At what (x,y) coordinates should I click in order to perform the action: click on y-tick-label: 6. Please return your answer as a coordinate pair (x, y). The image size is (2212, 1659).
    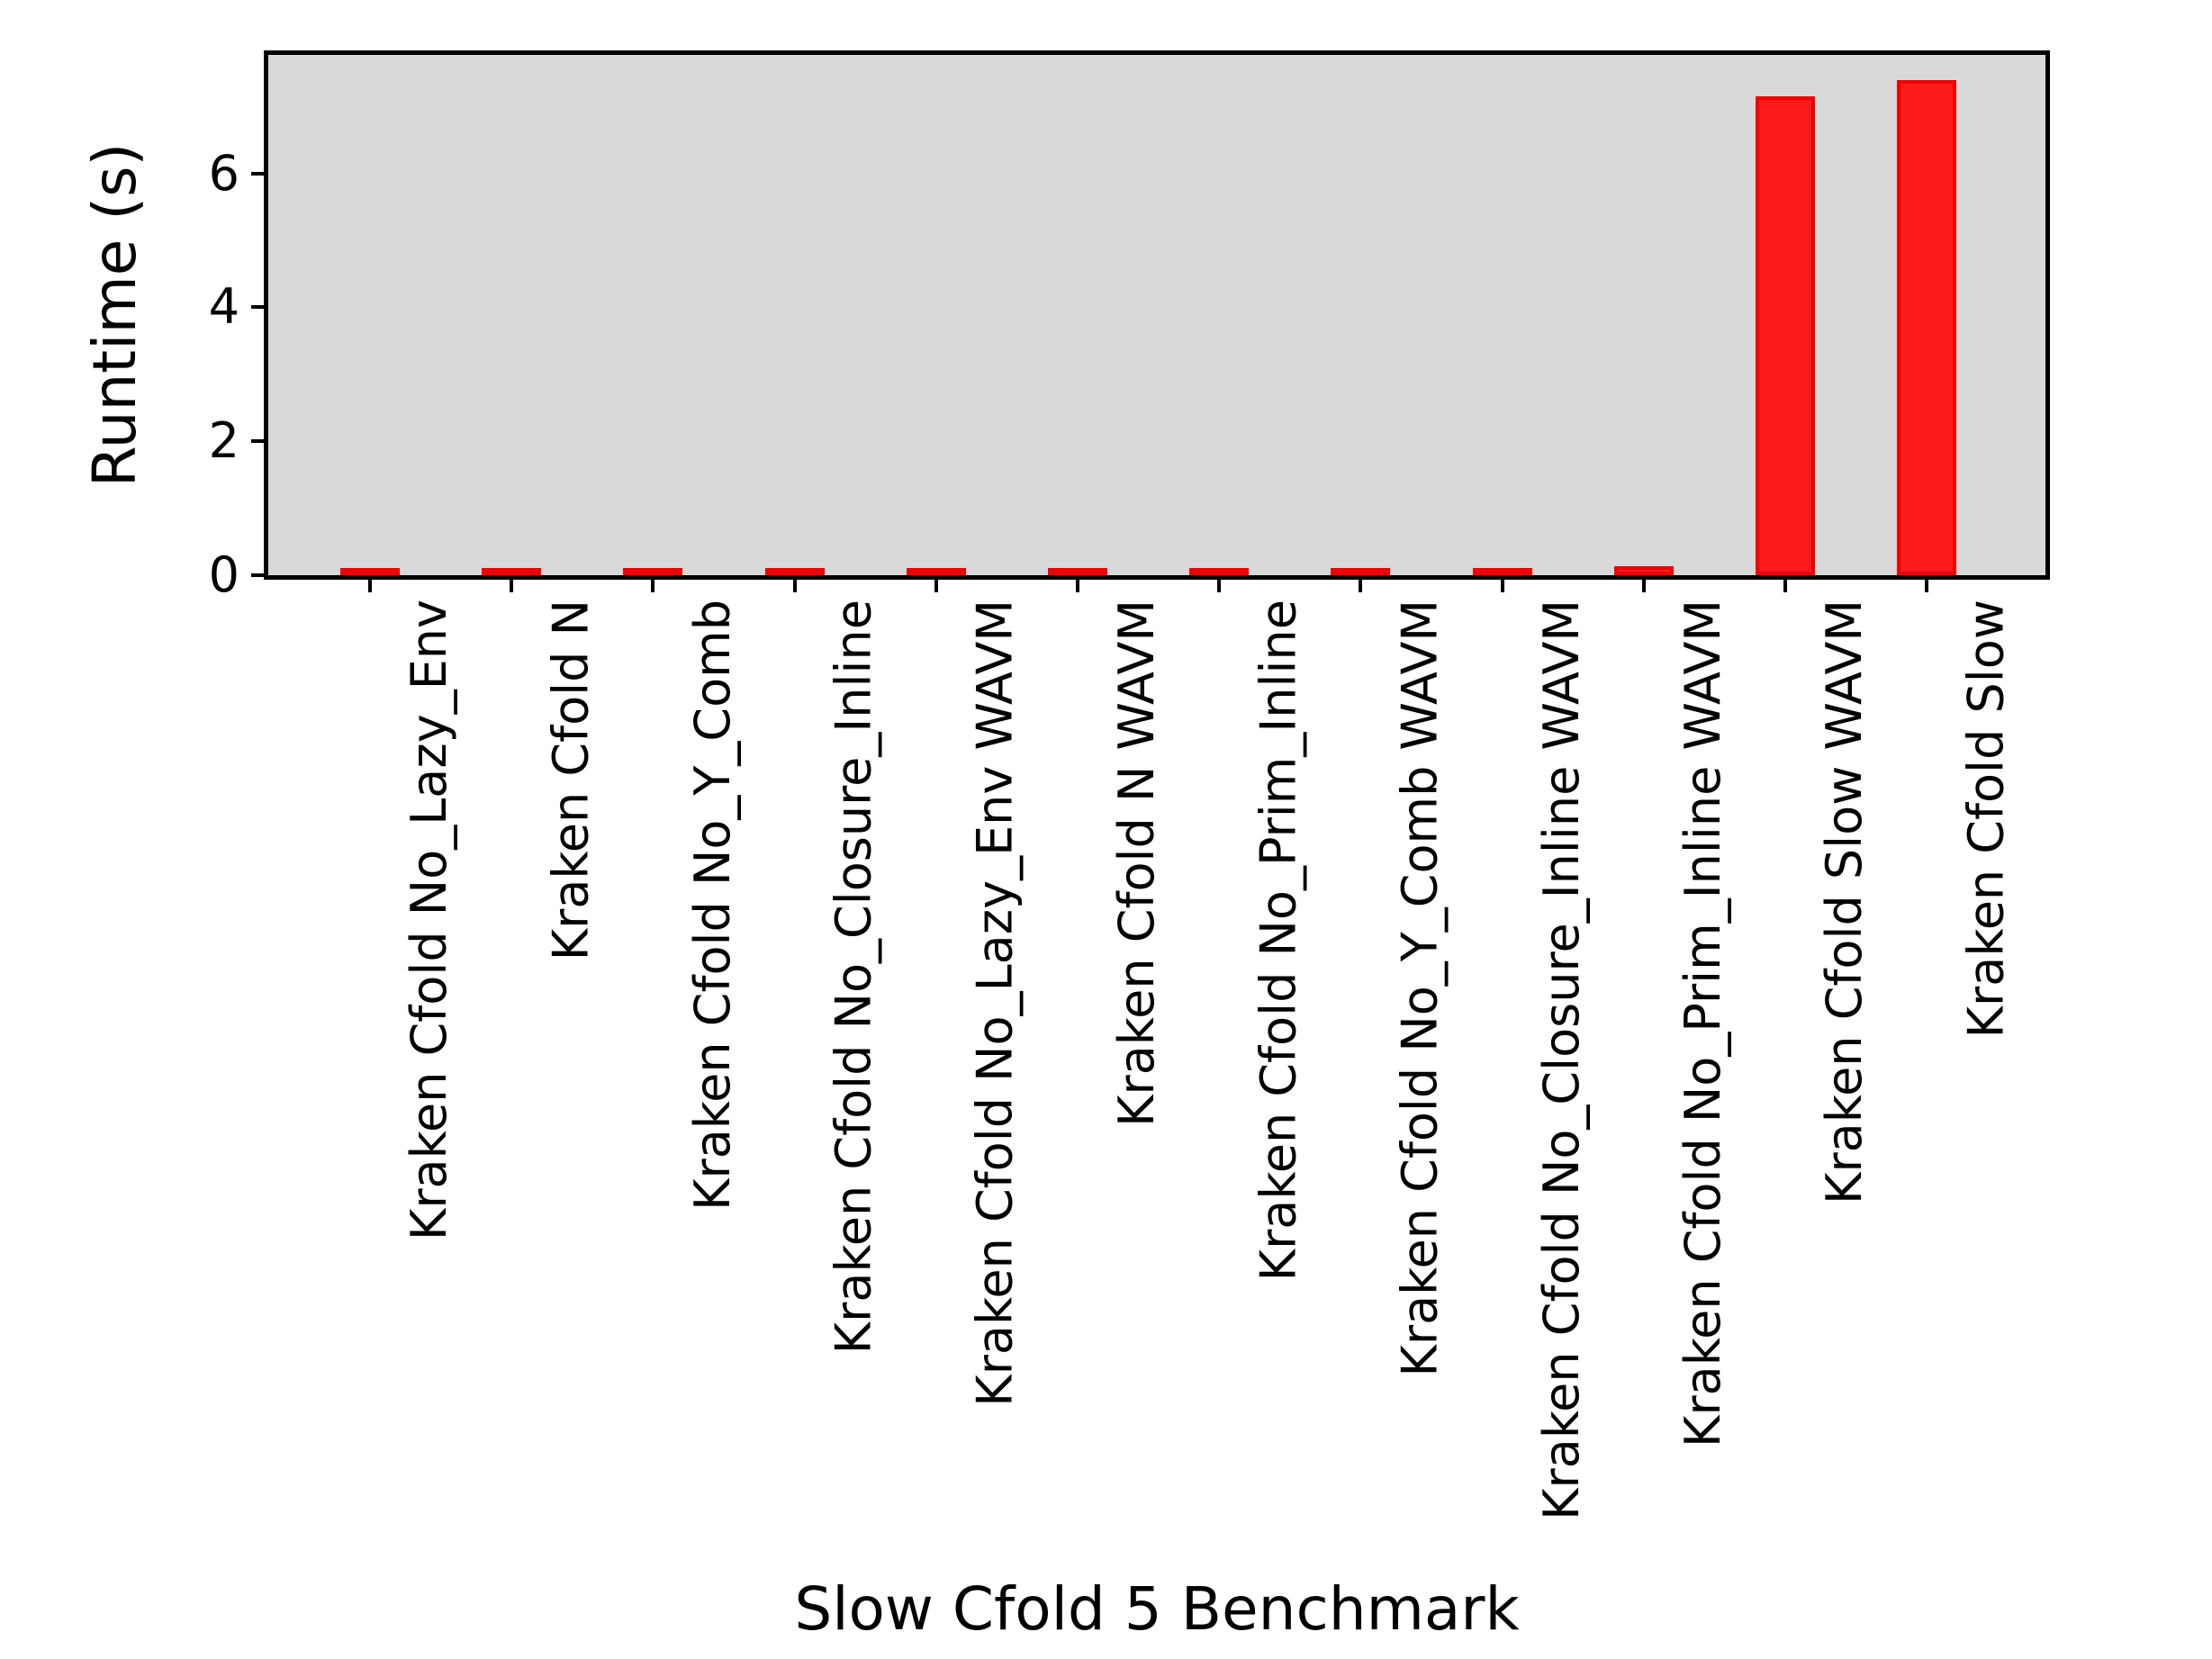
    Looking at the image, I should click on (223, 173).